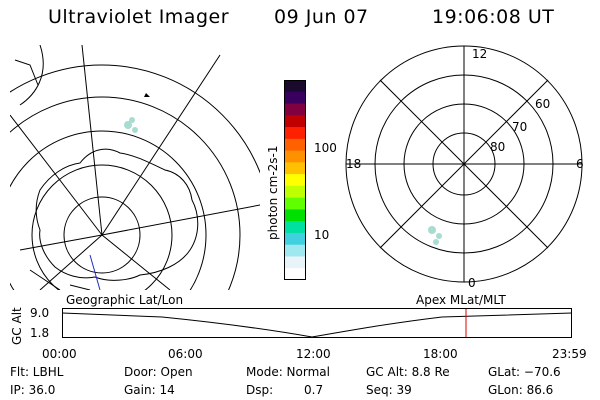 The image size is (600, 400). Describe the element at coordinates (325, 148) in the screenshot. I see `colorbar-tick-100: 100` at that location.